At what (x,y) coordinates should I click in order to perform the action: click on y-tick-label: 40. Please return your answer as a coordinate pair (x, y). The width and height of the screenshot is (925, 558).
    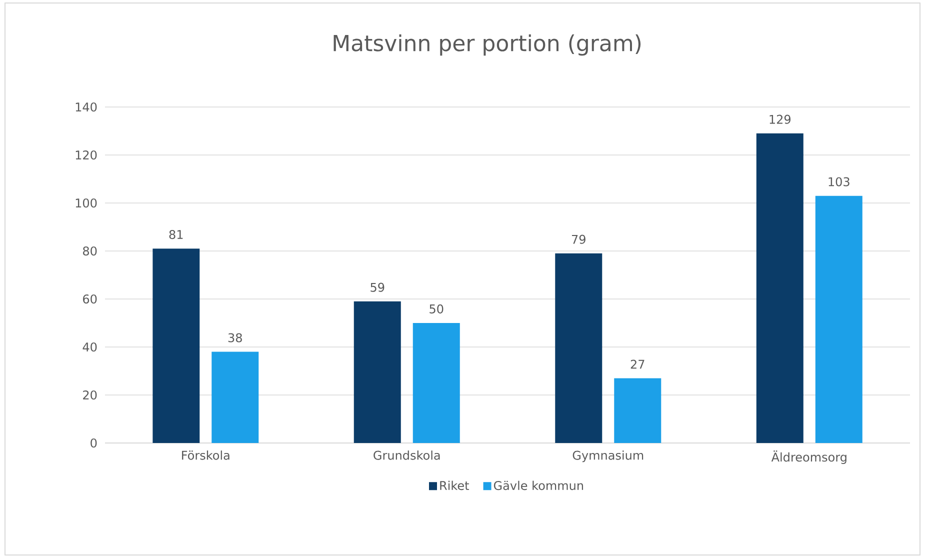
    Looking at the image, I should click on (89, 347).